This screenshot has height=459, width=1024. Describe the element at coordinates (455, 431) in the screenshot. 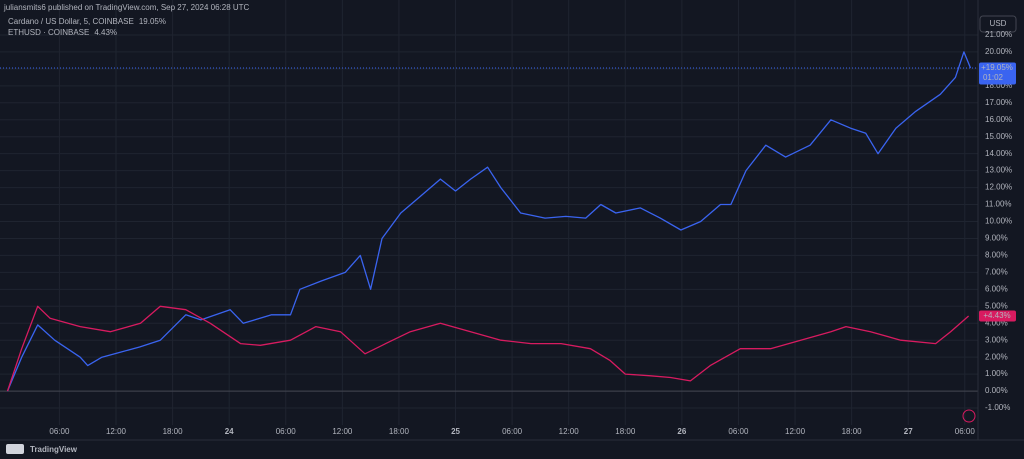

I see `x-tick-label: 25` at that location.